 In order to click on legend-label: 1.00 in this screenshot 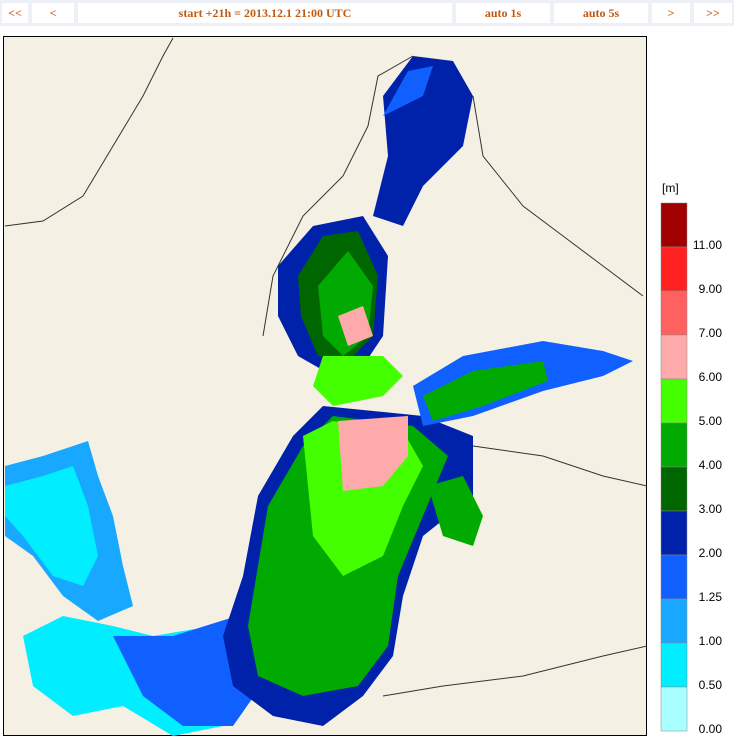, I will do `click(711, 641)`.